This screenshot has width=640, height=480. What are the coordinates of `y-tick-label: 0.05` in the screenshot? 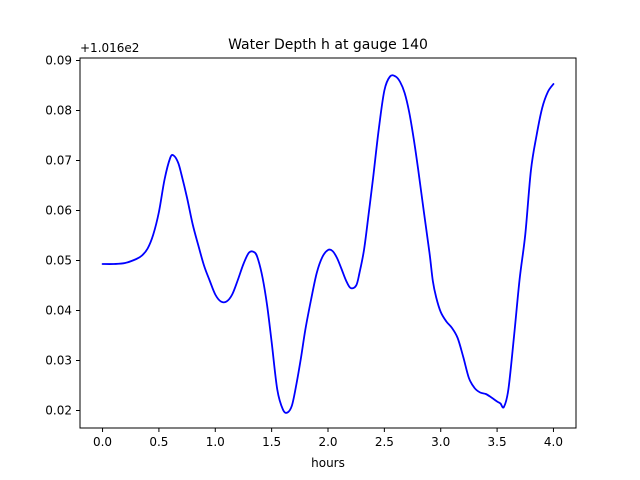 It's located at (58, 261).